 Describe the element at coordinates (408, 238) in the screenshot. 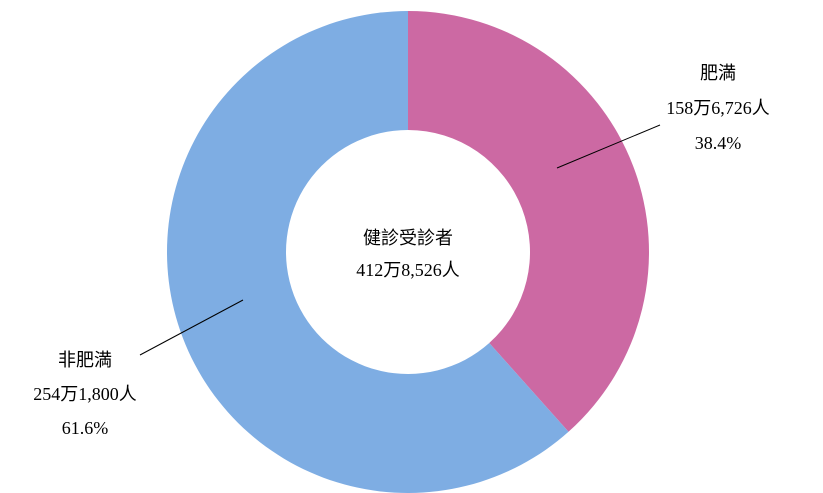

I see `center-label: 健診受診者` at that location.